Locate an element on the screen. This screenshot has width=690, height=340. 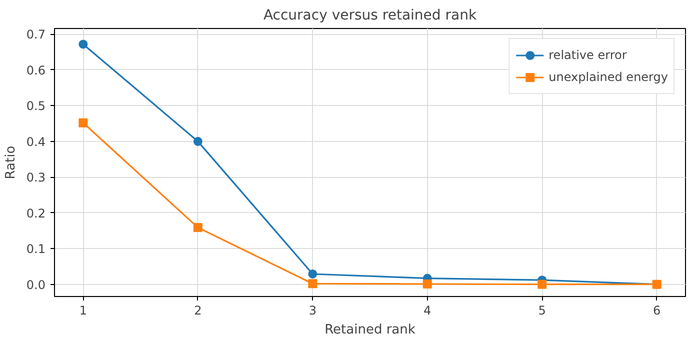
y-tick-label: 0.7 is located at coordinates (36, 35).